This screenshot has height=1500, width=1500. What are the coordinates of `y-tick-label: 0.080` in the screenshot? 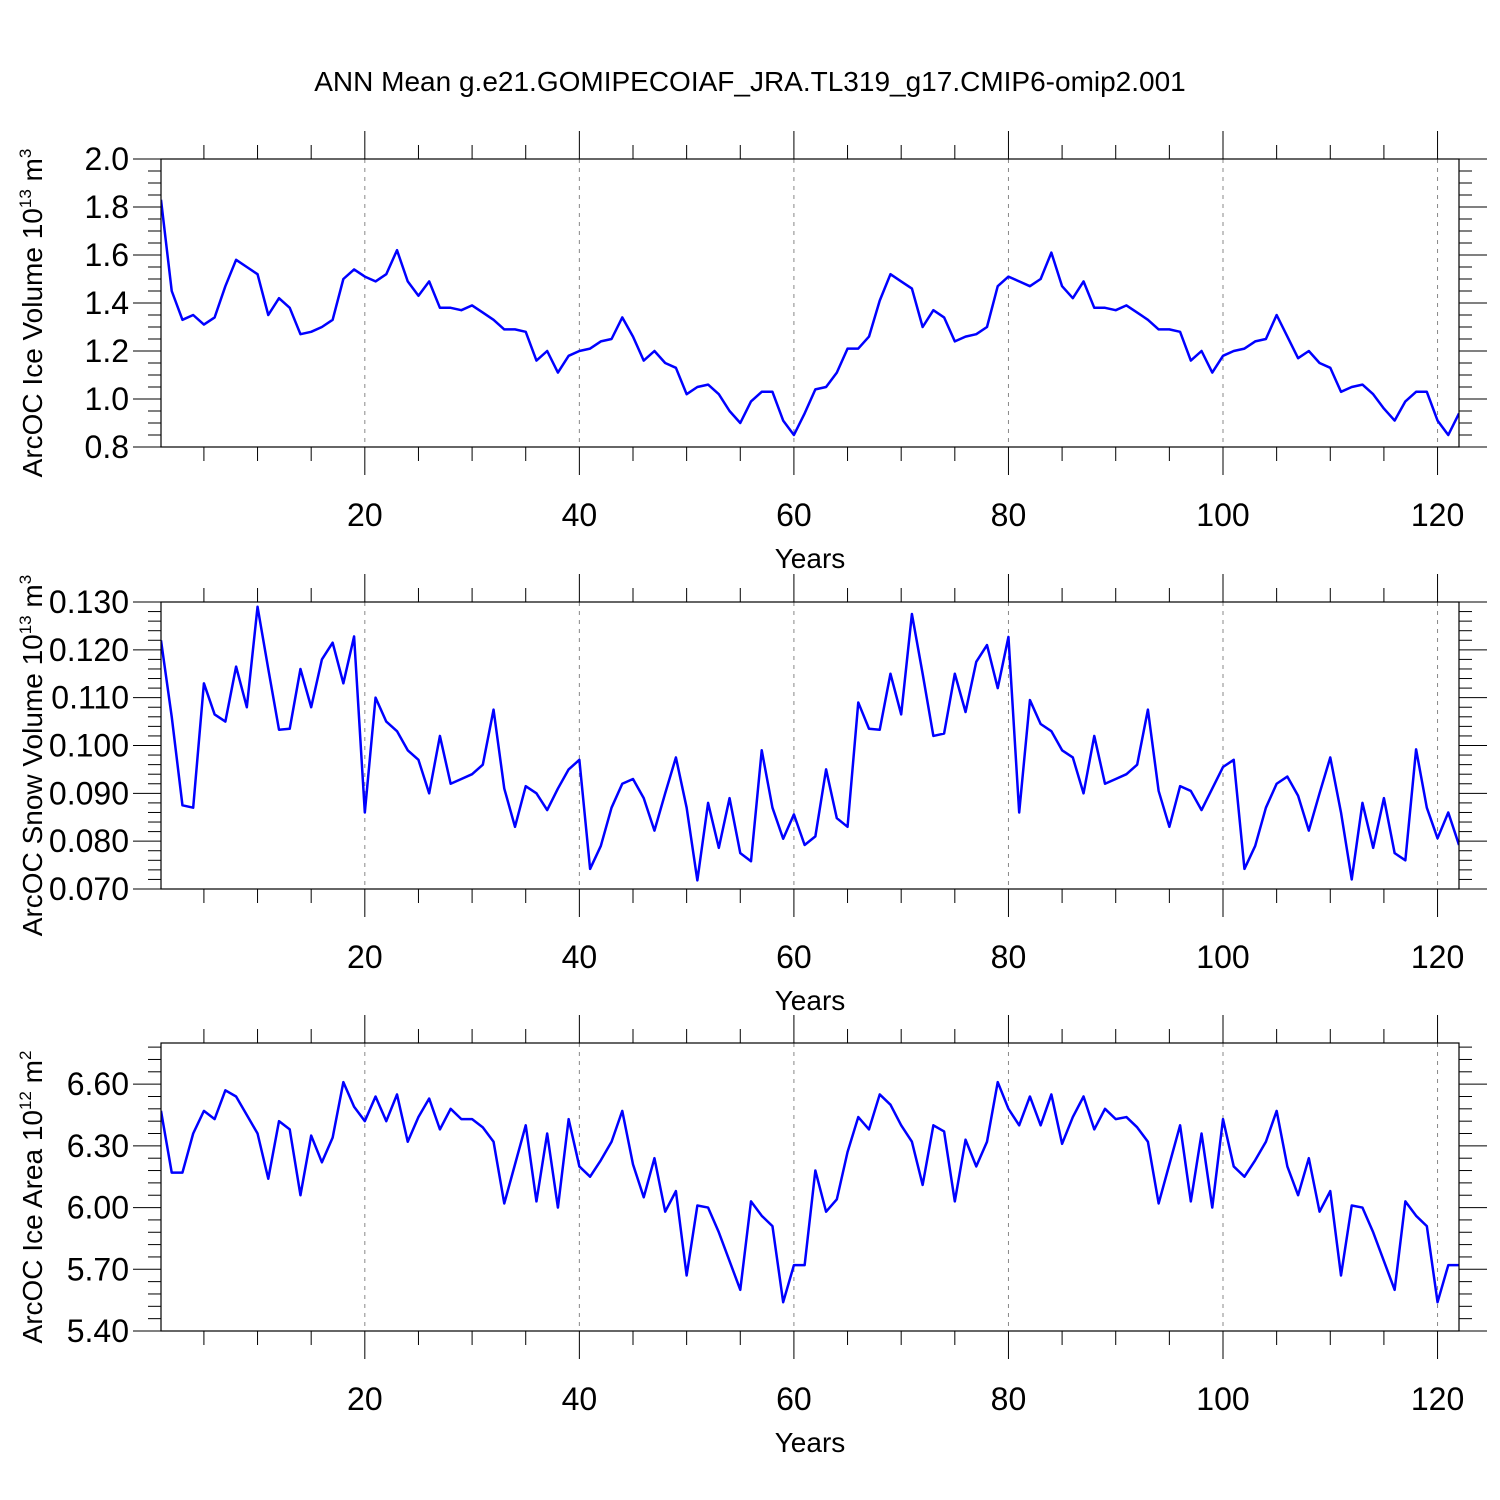 It's located at (89, 841).